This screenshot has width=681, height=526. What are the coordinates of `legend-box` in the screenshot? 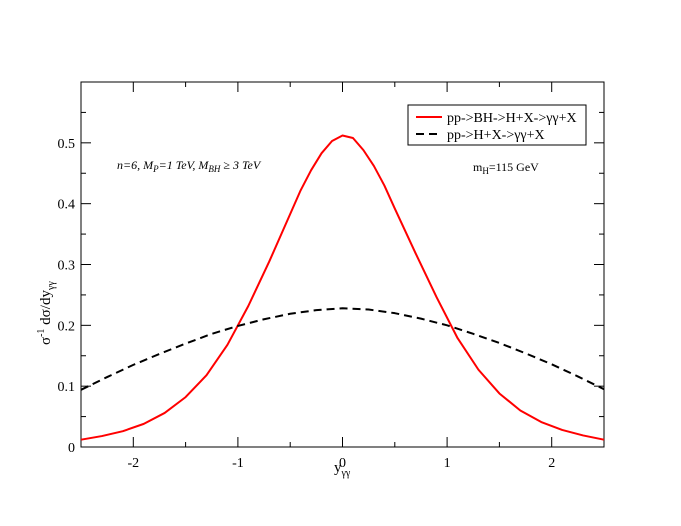 It's located at (497, 125).